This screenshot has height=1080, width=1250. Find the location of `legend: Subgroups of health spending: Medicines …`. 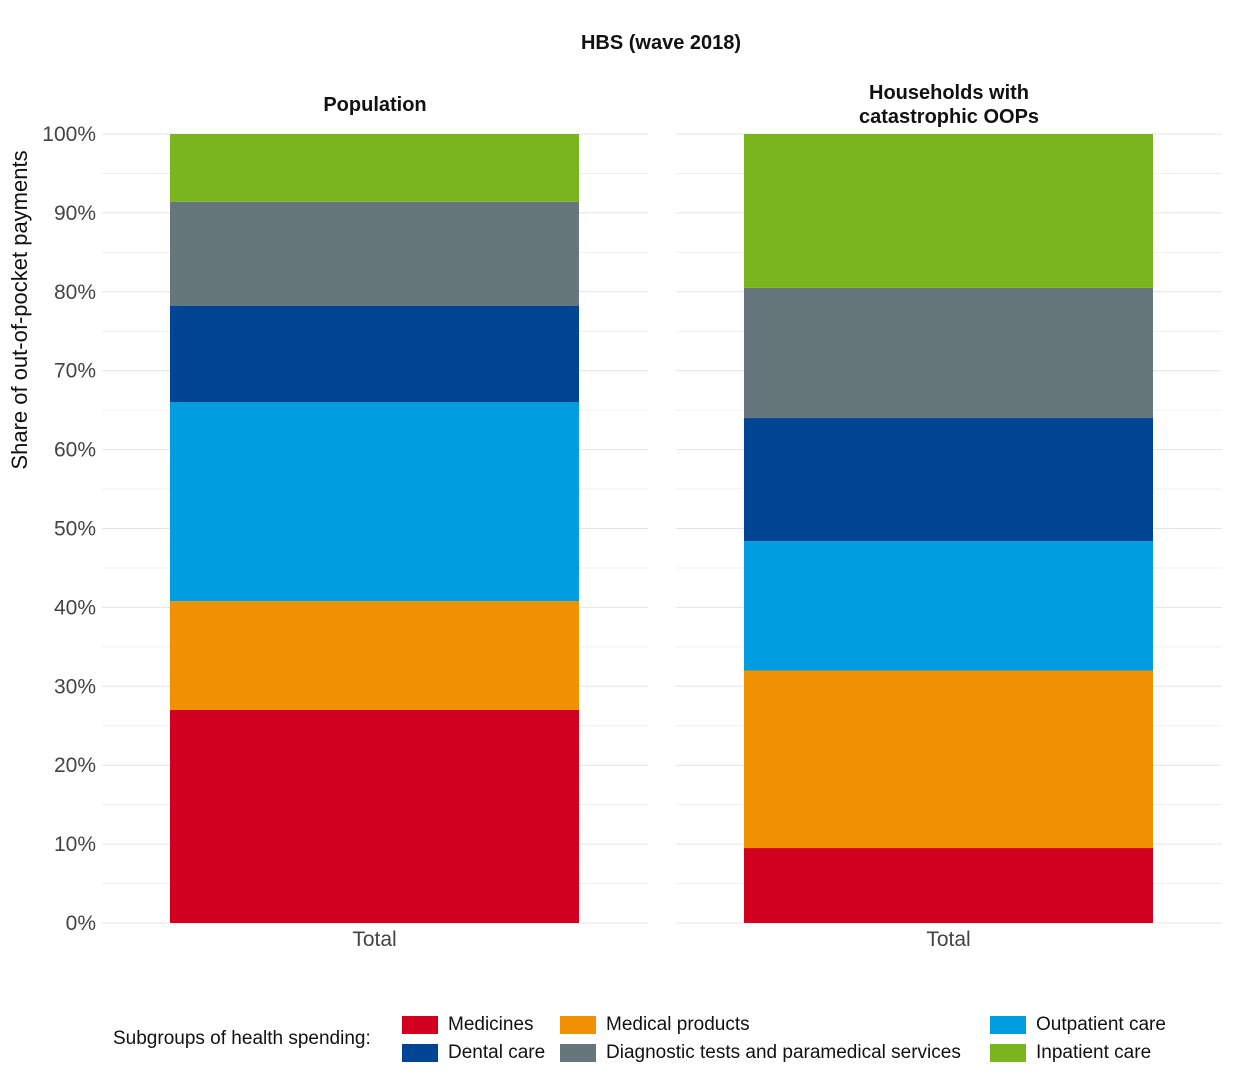

legend: Subgroups of health spending: Medicines … is located at coordinates (625, 1040).